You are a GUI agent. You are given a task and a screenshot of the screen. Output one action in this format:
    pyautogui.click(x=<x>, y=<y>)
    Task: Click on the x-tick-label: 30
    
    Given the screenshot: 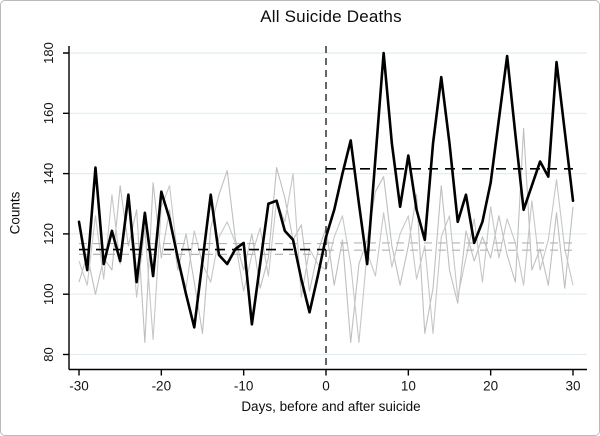 What is the action you would take?
    pyautogui.click(x=572, y=386)
    